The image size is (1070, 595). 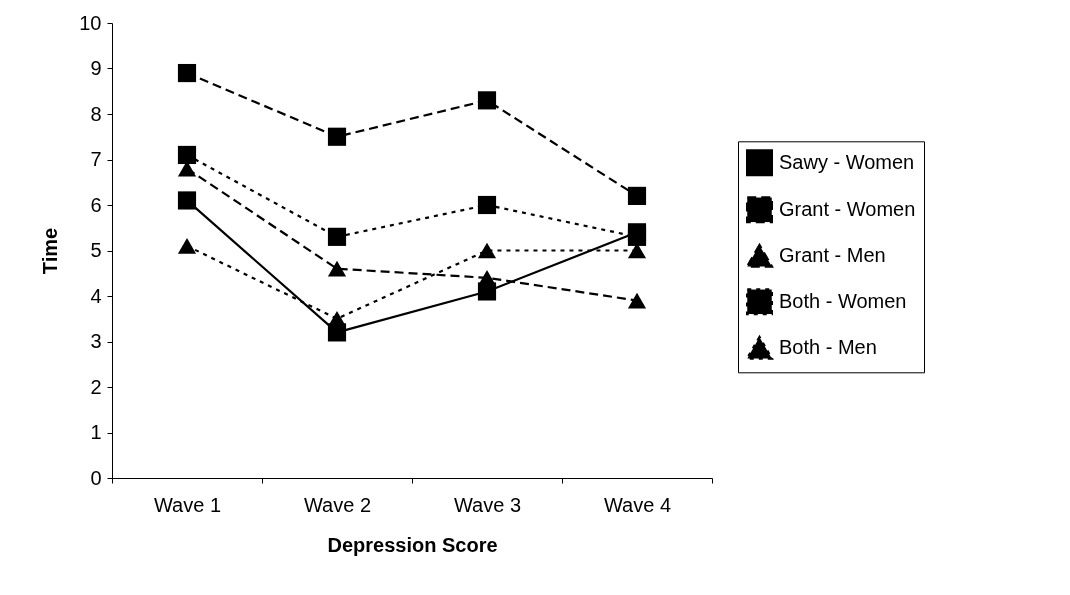 What do you see at coordinates (487, 504) in the screenshot?
I see `x-tick-label: Wave 3` at bounding box center [487, 504].